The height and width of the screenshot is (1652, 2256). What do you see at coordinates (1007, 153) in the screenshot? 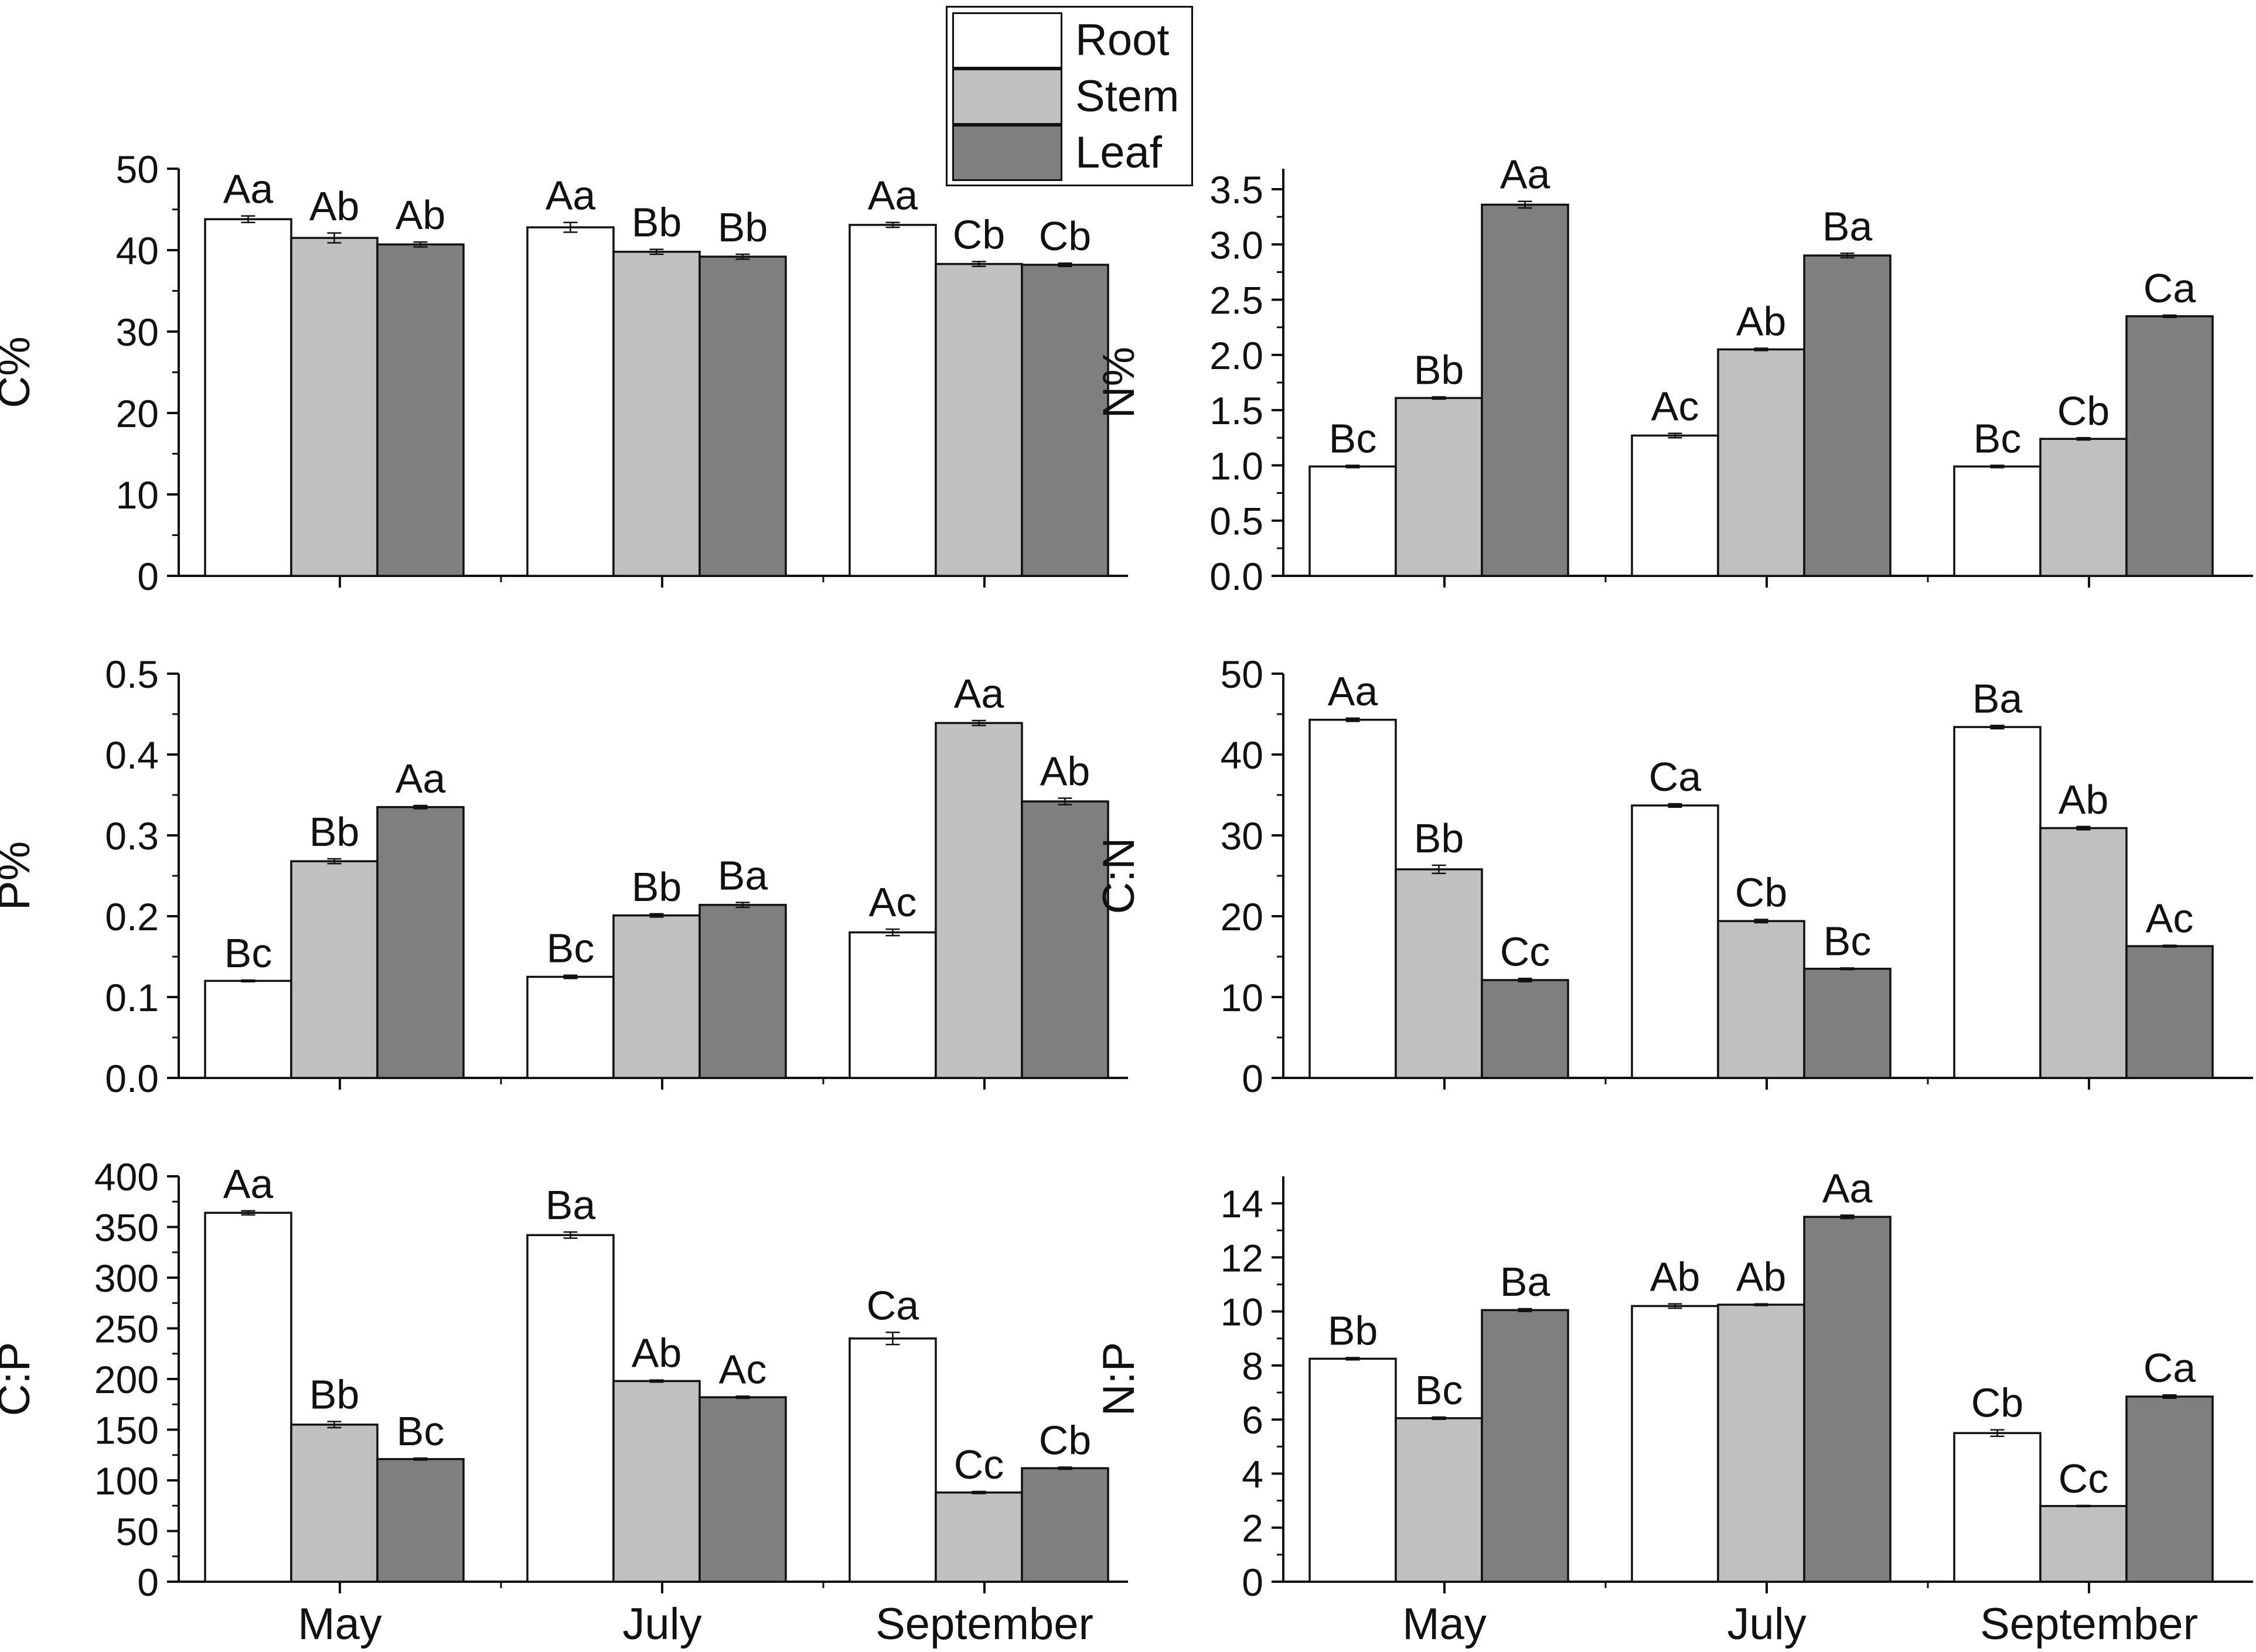
I see `legend-swatch-leaf` at bounding box center [1007, 153].